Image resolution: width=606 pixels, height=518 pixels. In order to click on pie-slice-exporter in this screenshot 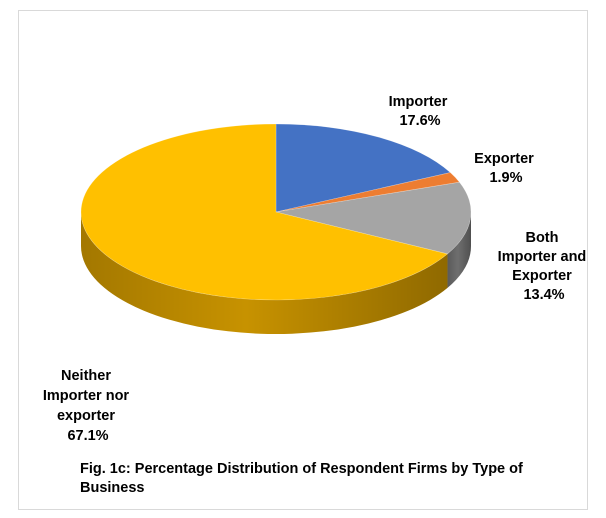, I will do `click(368, 192)`.